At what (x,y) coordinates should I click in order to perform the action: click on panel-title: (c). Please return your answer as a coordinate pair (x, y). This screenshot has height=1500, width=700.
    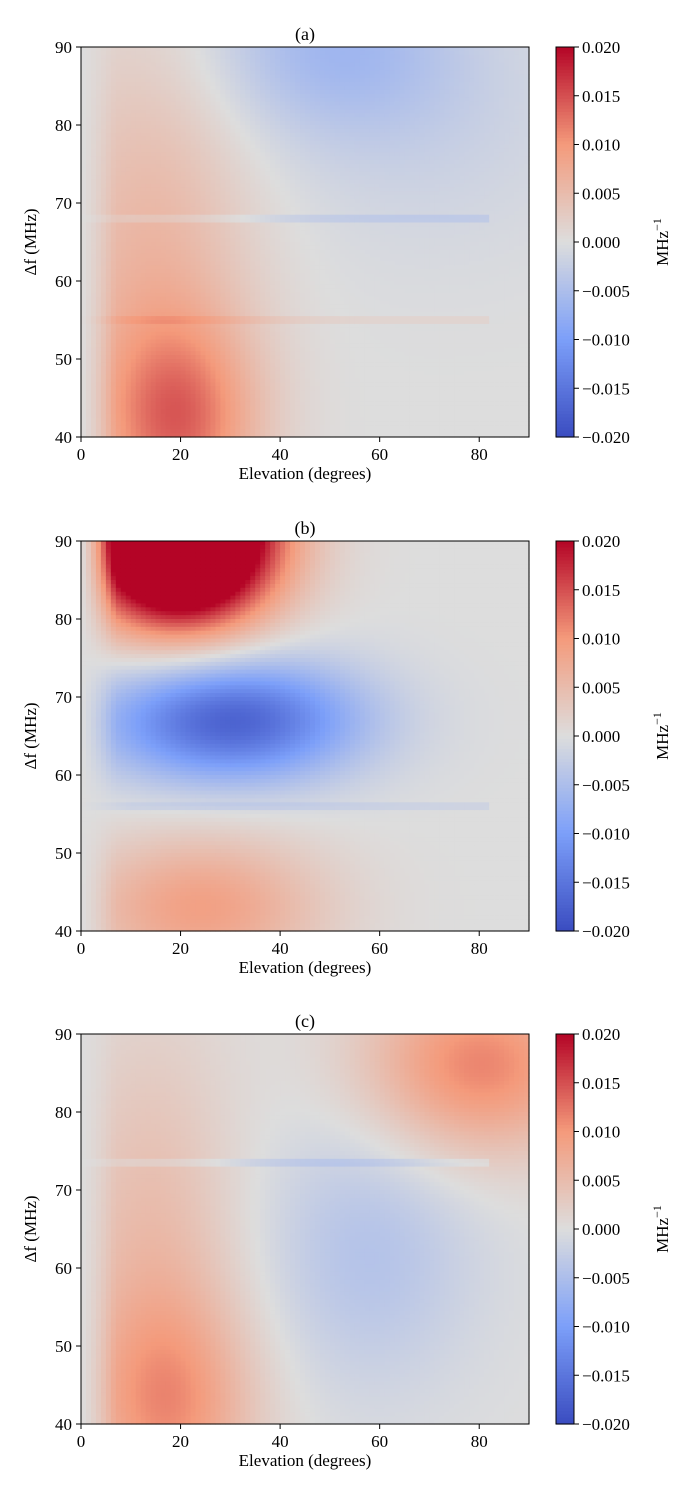
    Looking at the image, I should click on (305, 1021).